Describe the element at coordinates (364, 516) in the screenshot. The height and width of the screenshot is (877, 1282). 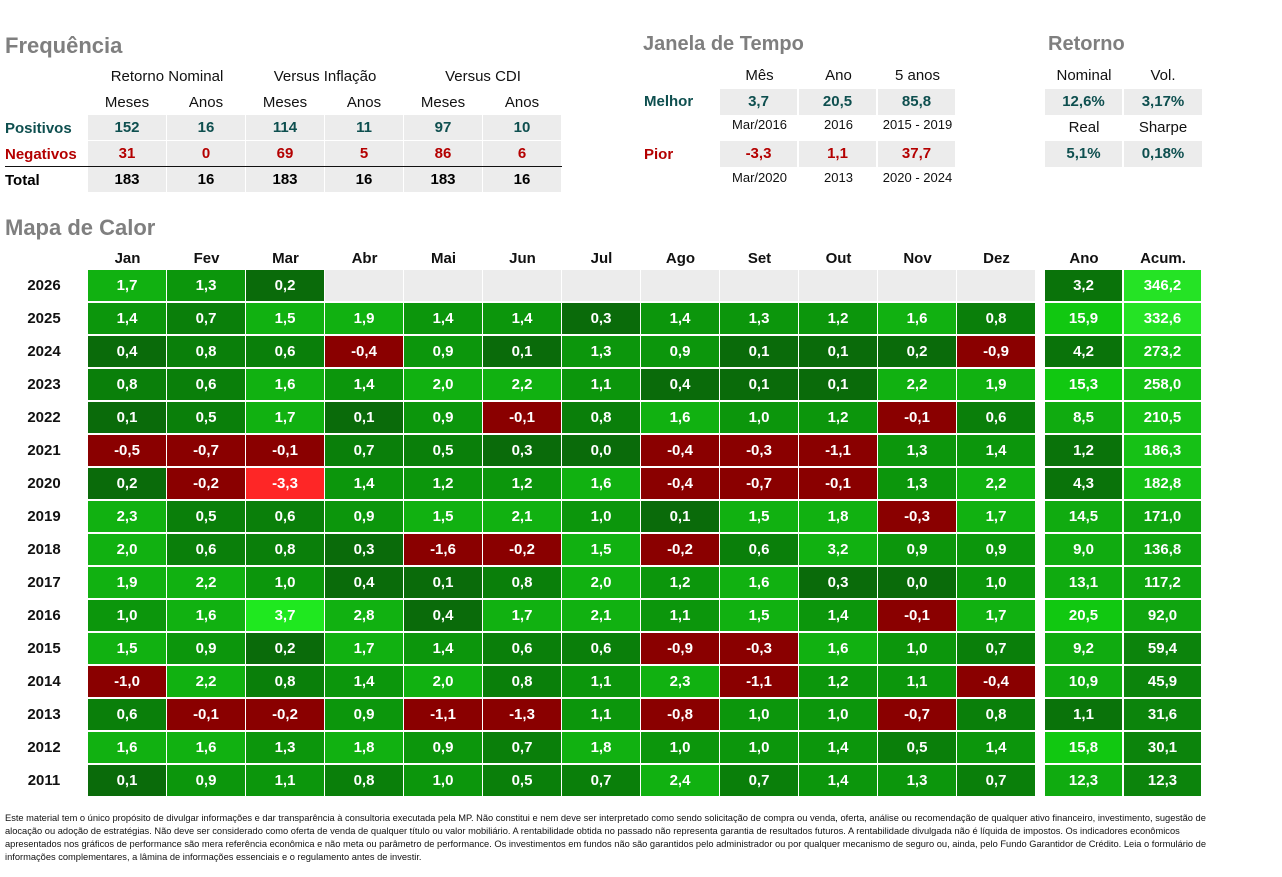
I see `heatmap-cell: 0,9` at that location.